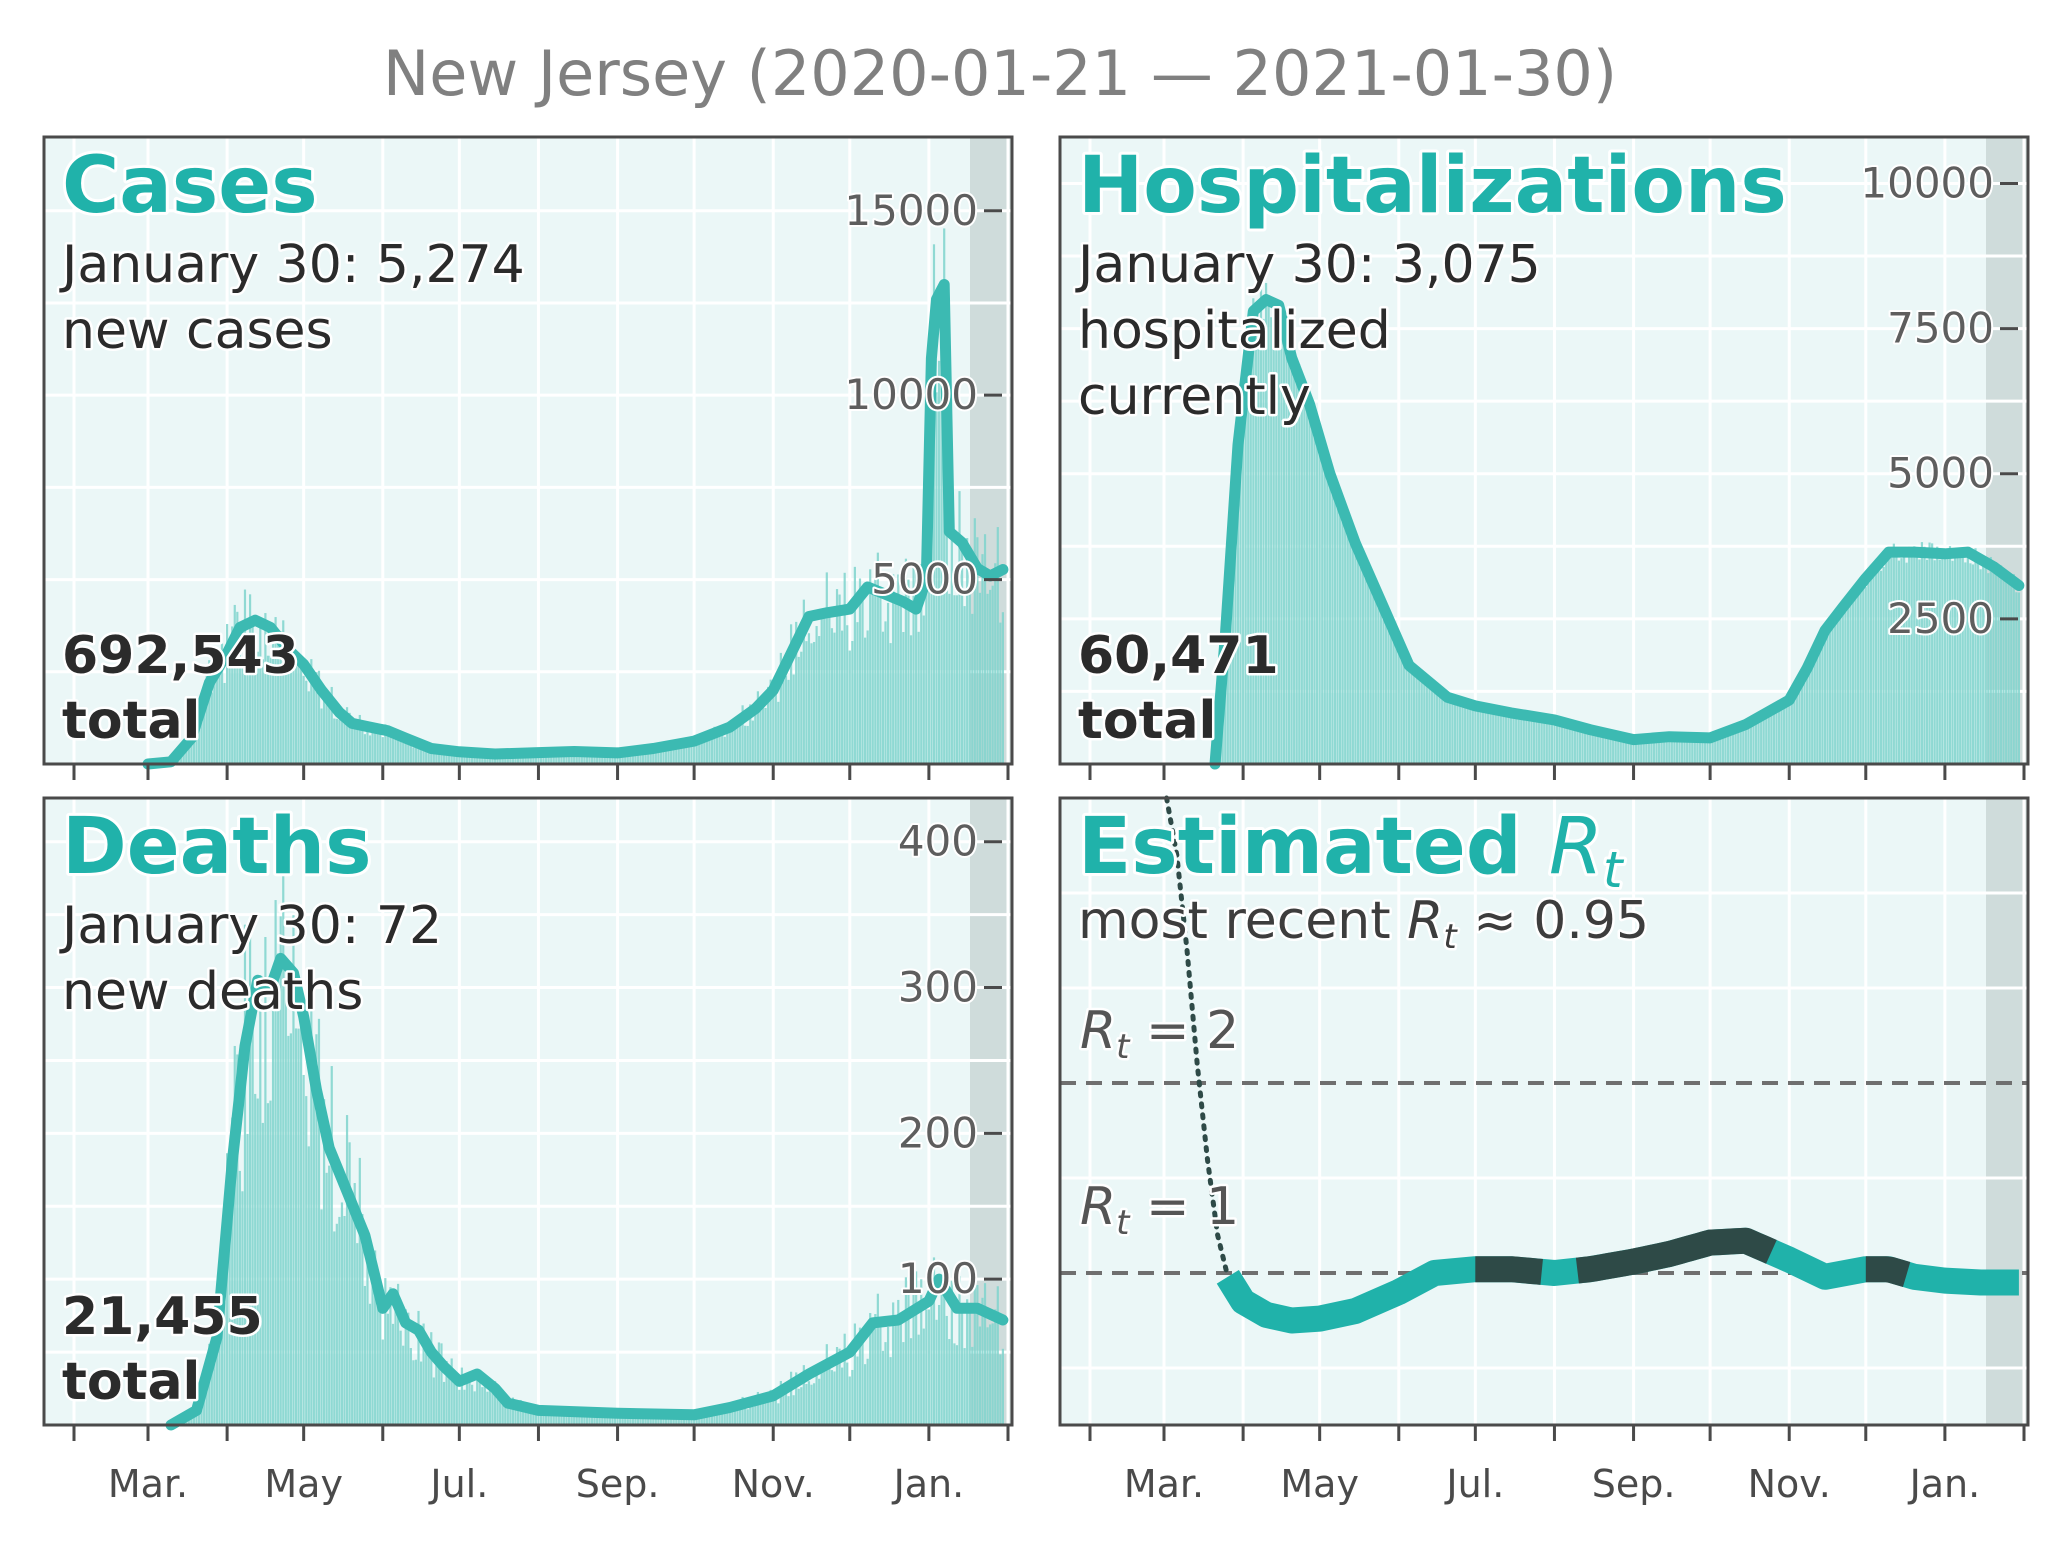 The width and height of the screenshot is (2061, 1547). I want to click on cases-subtitle-line2: new cases, so click(197, 331).